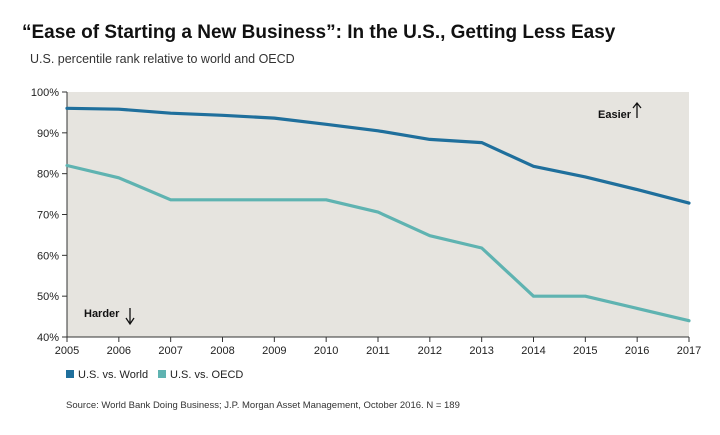  Describe the element at coordinates (274, 351) in the screenshot. I see `x-tick-label: 2009` at that location.